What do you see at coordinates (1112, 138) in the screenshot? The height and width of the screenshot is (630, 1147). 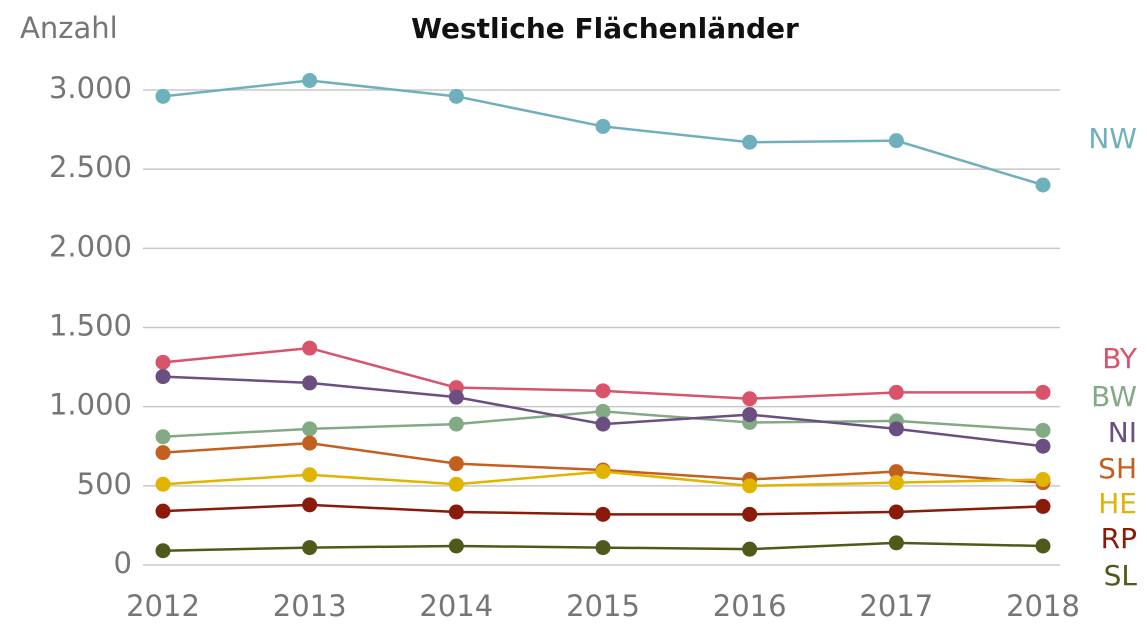 I see `series-label: NW` at bounding box center [1112, 138].